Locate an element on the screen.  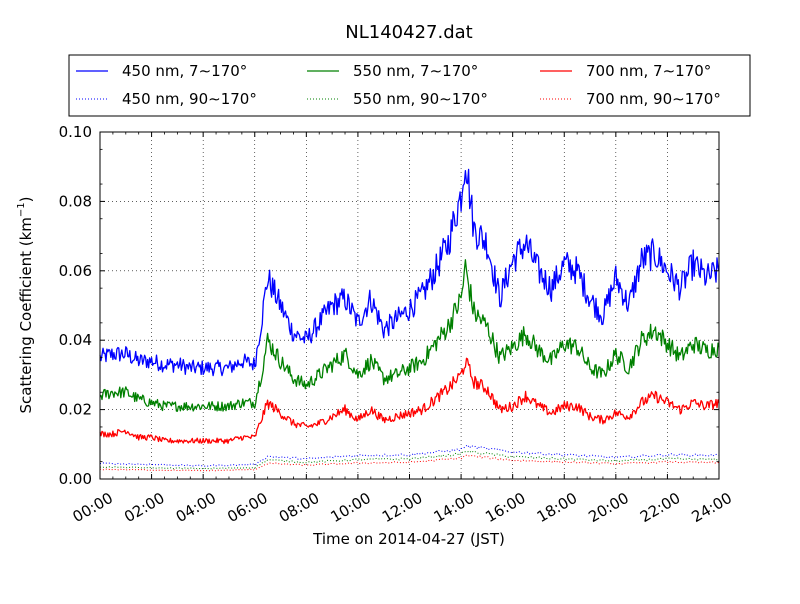
y-tick-label: 0.00 is located at coordinates (75, 479).